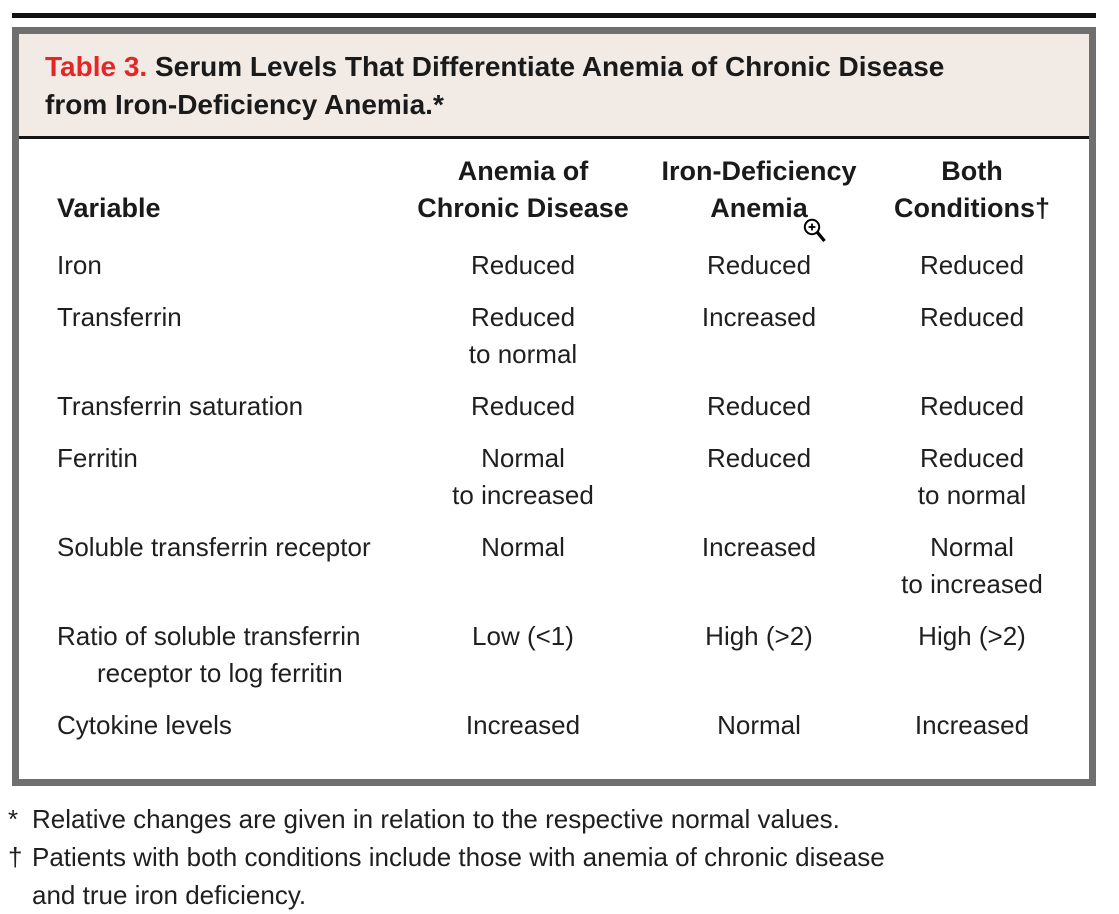  Describe the element at coordinates (972, 565) in the screenshot. I see `cell-both-value: Normal to increased` at that location.